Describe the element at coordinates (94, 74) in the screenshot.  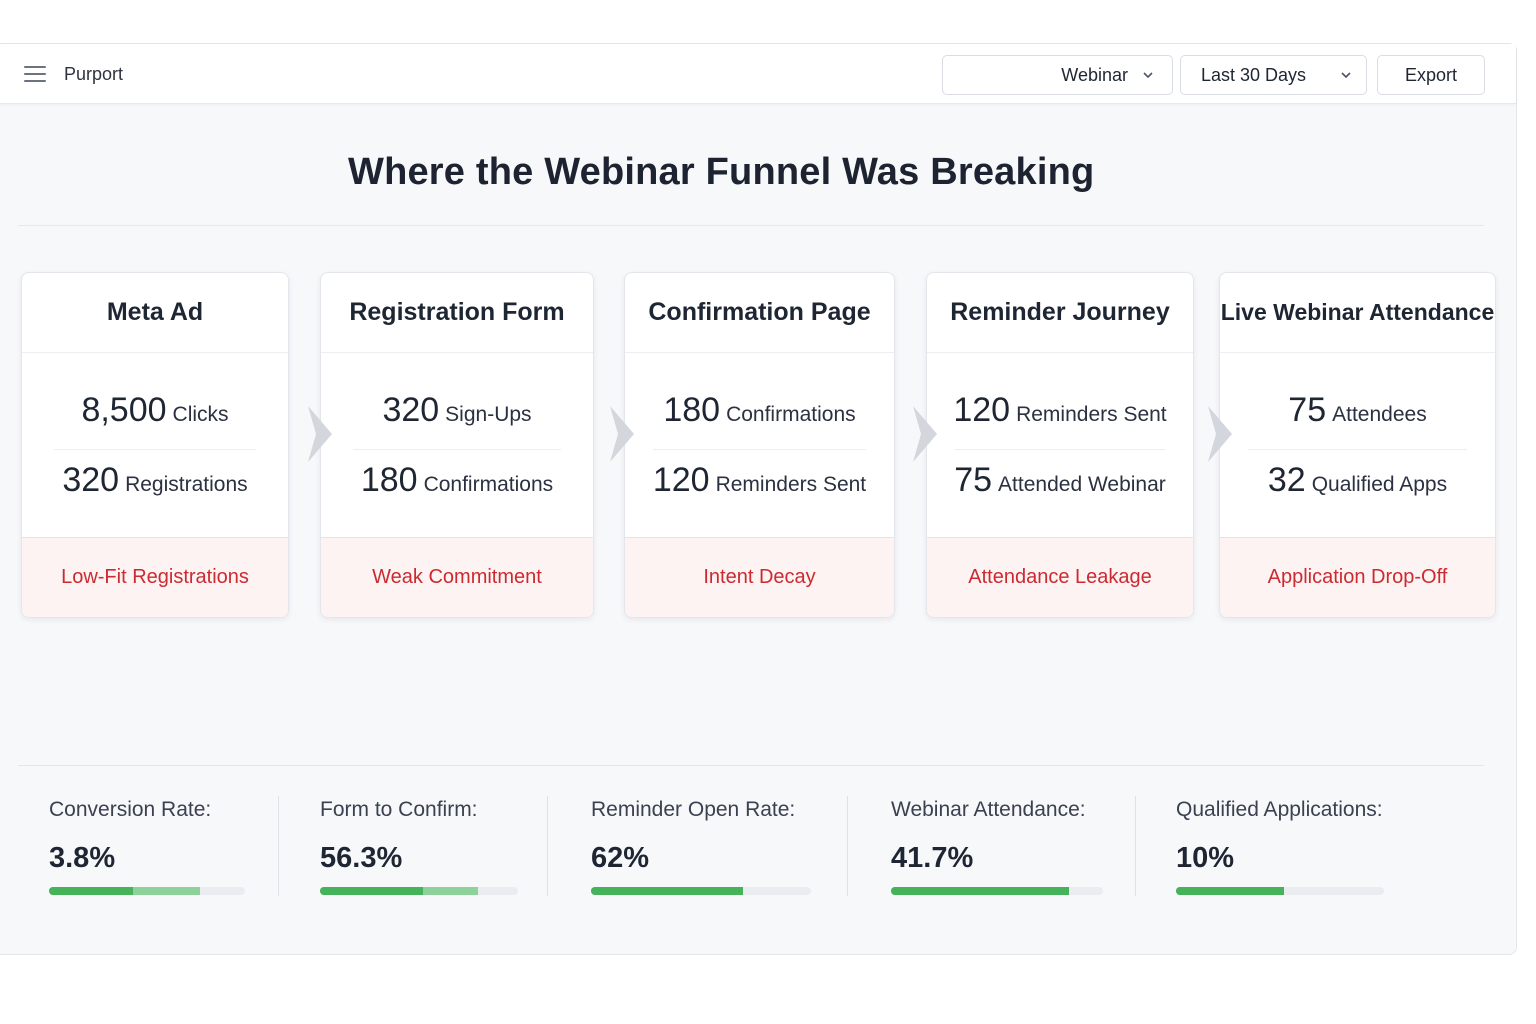
I see `brand-name: Purport` at that location.